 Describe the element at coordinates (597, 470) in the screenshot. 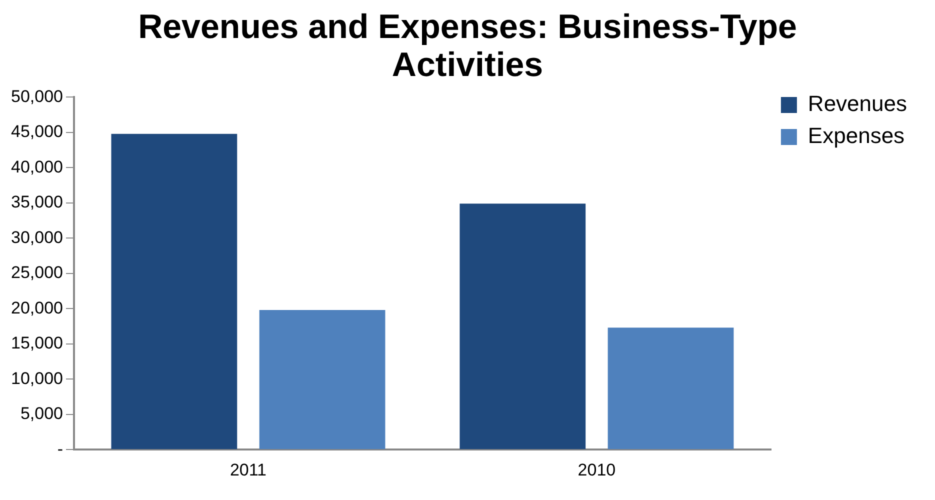

I see `x-tick-label: 2010` at that location.